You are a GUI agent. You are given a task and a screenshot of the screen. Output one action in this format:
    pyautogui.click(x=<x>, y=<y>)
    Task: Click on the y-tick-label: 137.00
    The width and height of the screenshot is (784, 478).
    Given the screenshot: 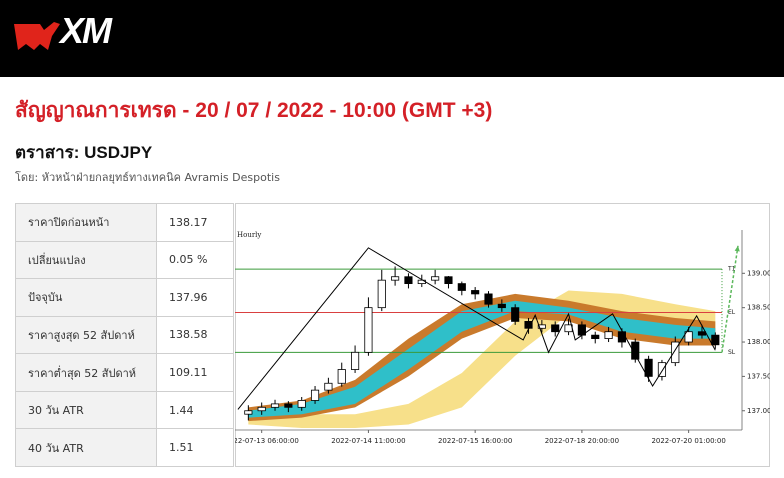 What is the action you would take?
    pyautogui.click(x=758, y=411)
    